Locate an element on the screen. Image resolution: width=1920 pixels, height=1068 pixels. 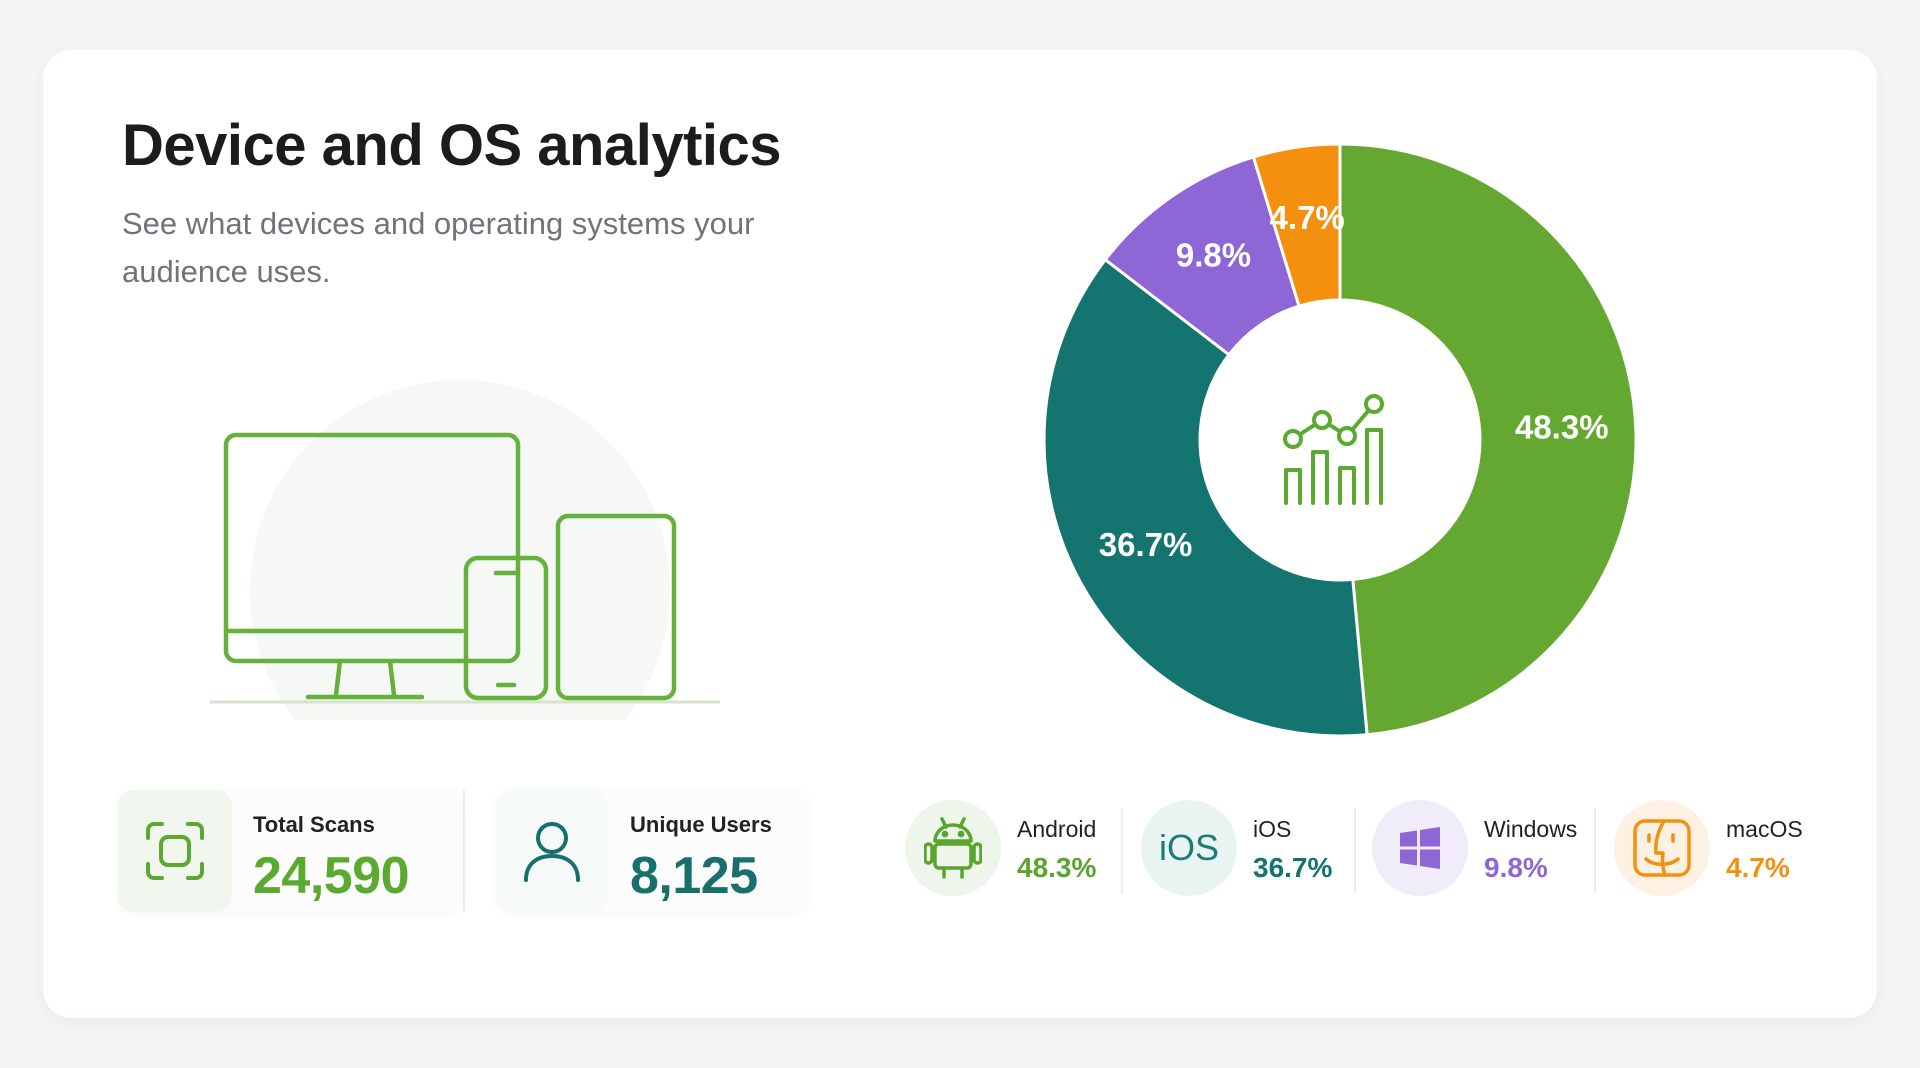
legend-pct-windows: 9.8% is located at coordinates (1516, 867).